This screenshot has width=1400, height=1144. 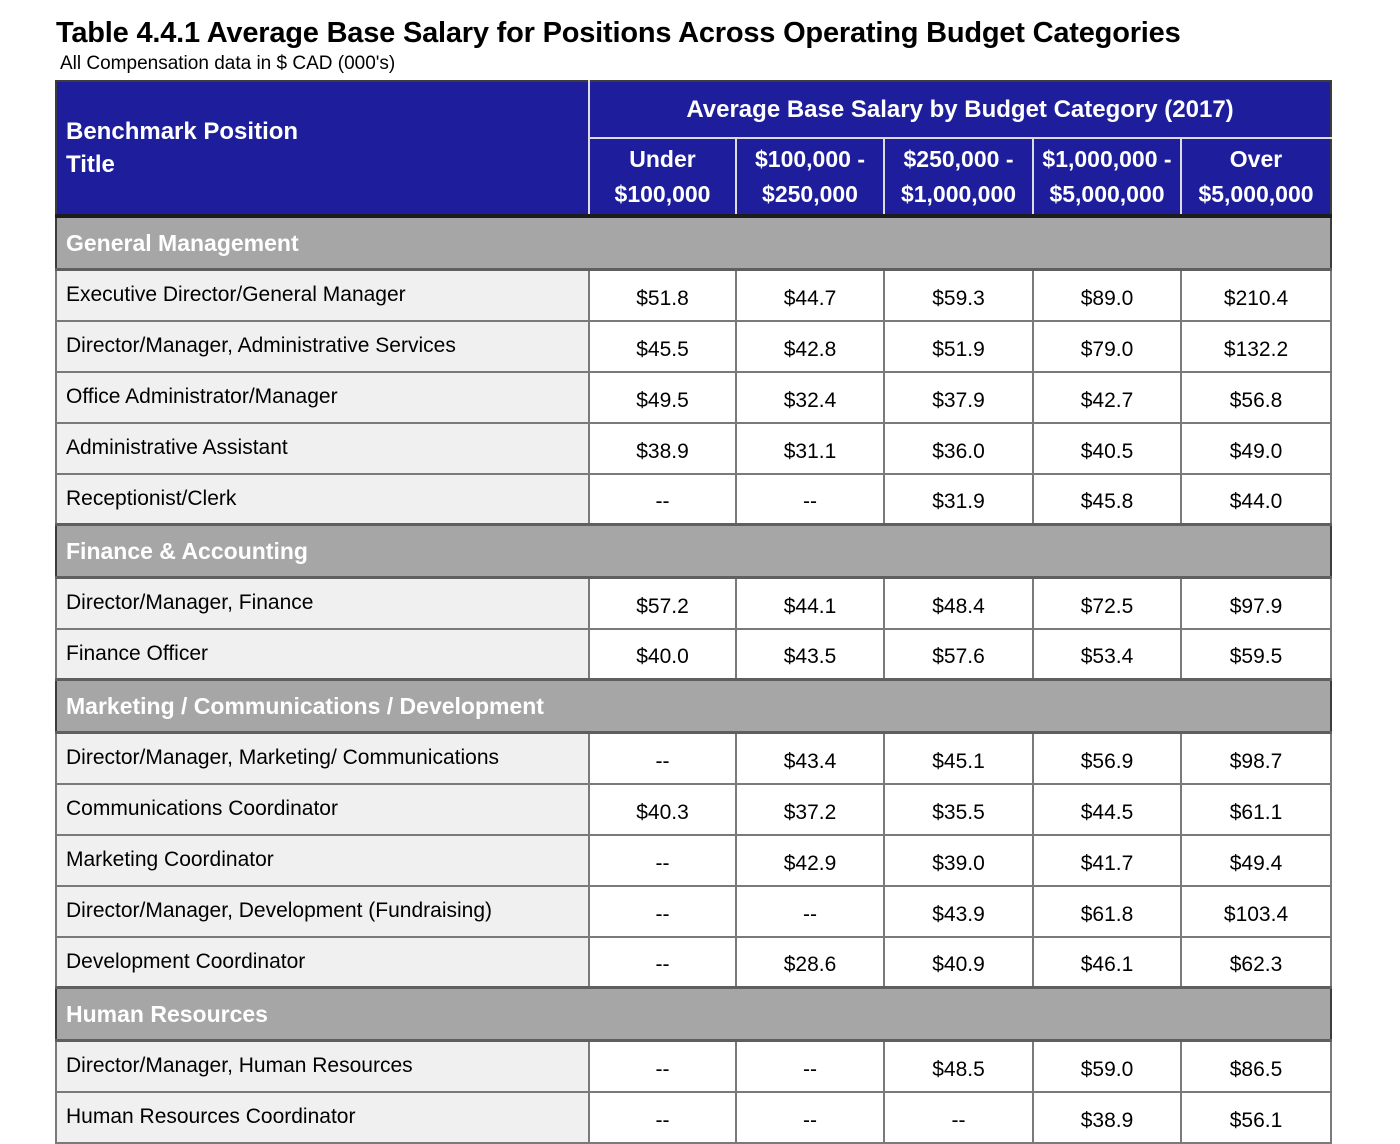 I want to click on salary-value: $59.5, so click(x=1256, y=654).